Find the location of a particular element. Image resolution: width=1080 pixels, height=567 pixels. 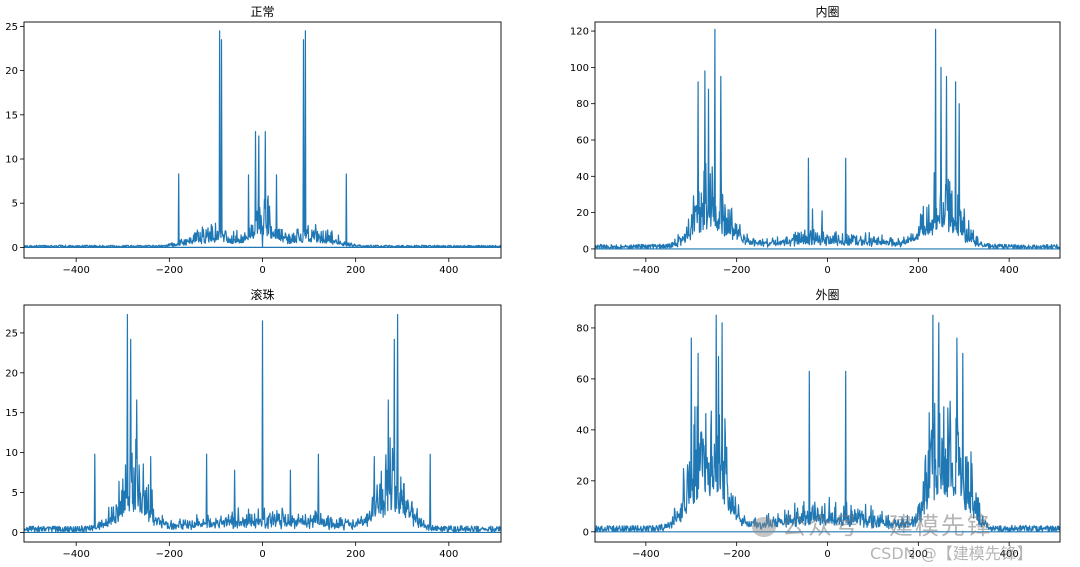

y-tick-label: 120 is located at coordinates (579, 32).